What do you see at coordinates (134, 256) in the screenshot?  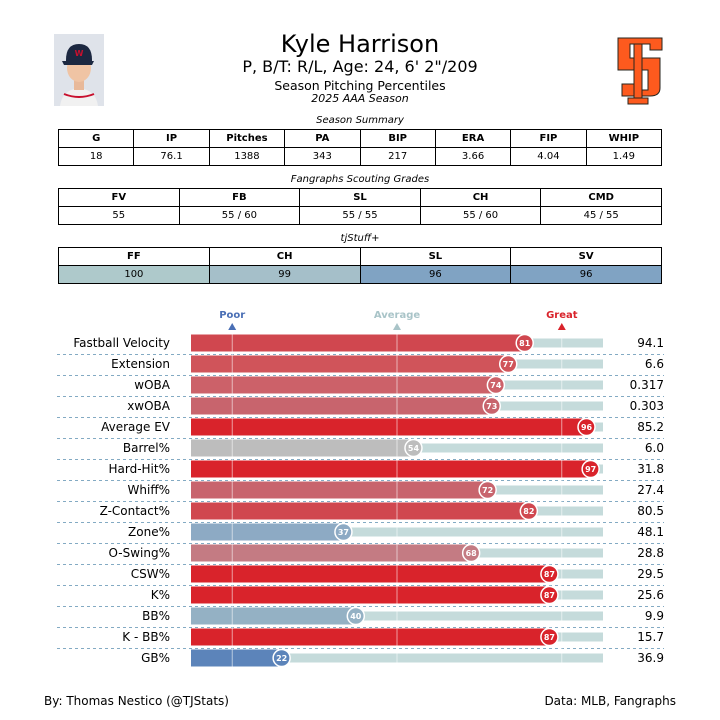 I see `stuff-header-ff: FF` at bounding box center [134, 256].